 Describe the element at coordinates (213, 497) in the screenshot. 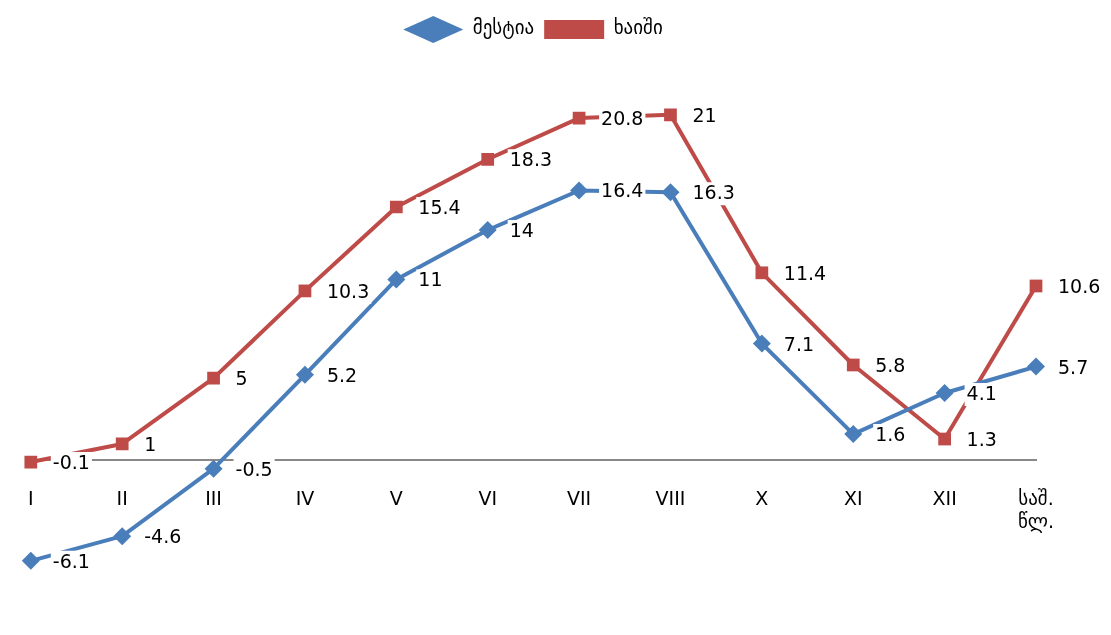

I see `x-tick-label: III` at that location.